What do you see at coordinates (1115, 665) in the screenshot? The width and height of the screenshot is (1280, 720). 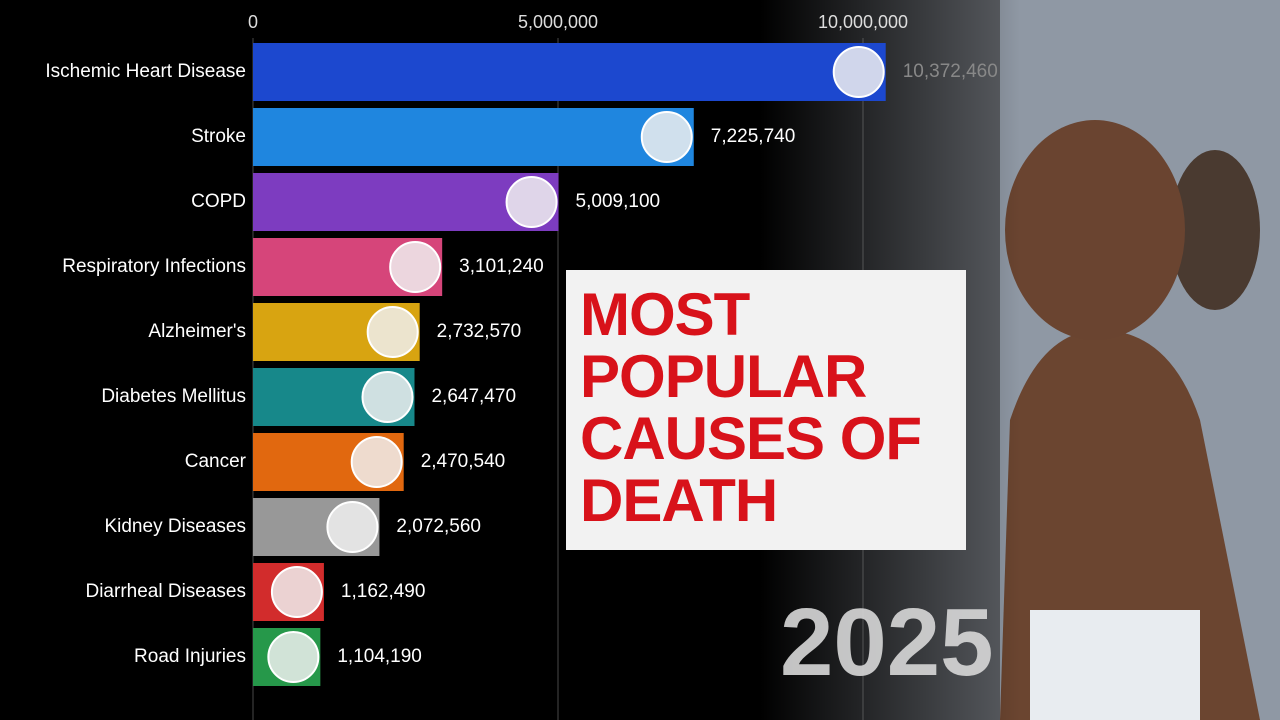 I see `photo-diaper` at bounding box center [1115, 665].